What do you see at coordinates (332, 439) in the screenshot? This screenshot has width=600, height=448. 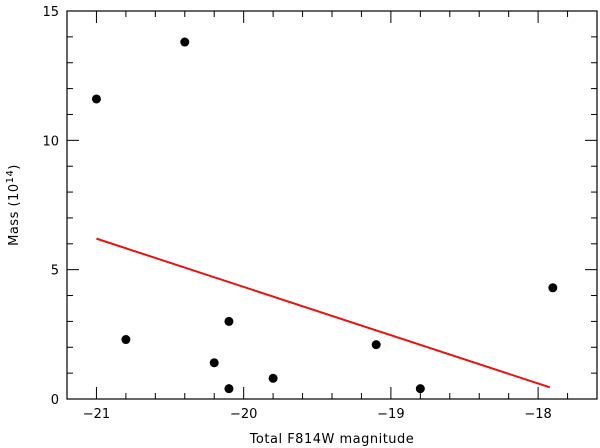 I see `x-axis-title: Total F814W magnitude` at bounding box center [332, 439].